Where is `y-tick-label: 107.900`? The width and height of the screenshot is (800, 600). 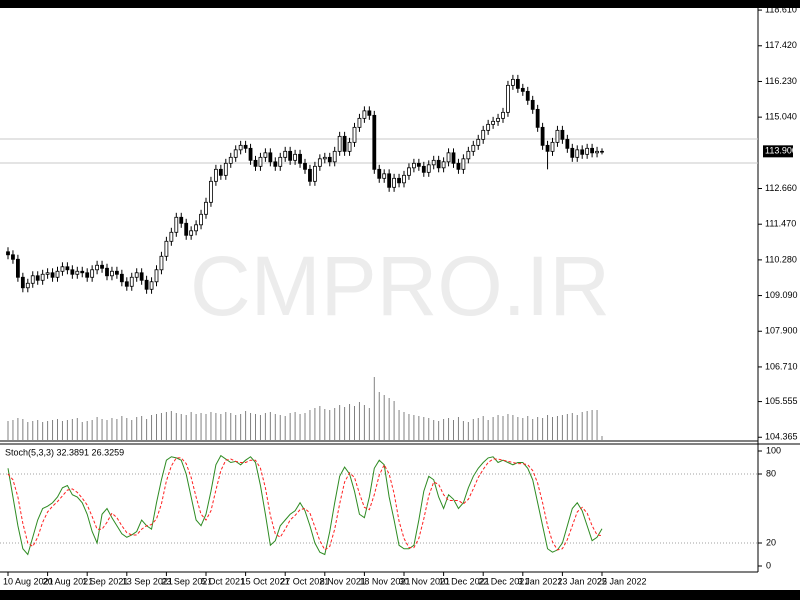
y-tick-label: 107.900 is located at coordinates (781, 331).